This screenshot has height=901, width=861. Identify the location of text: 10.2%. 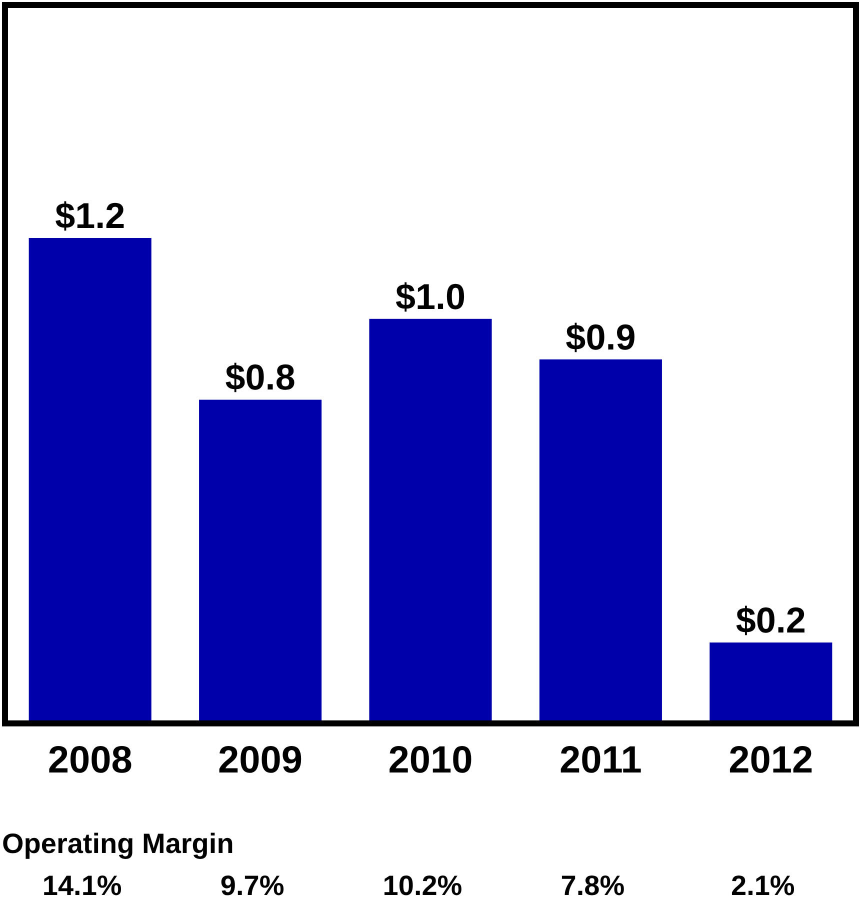
(422, 885).